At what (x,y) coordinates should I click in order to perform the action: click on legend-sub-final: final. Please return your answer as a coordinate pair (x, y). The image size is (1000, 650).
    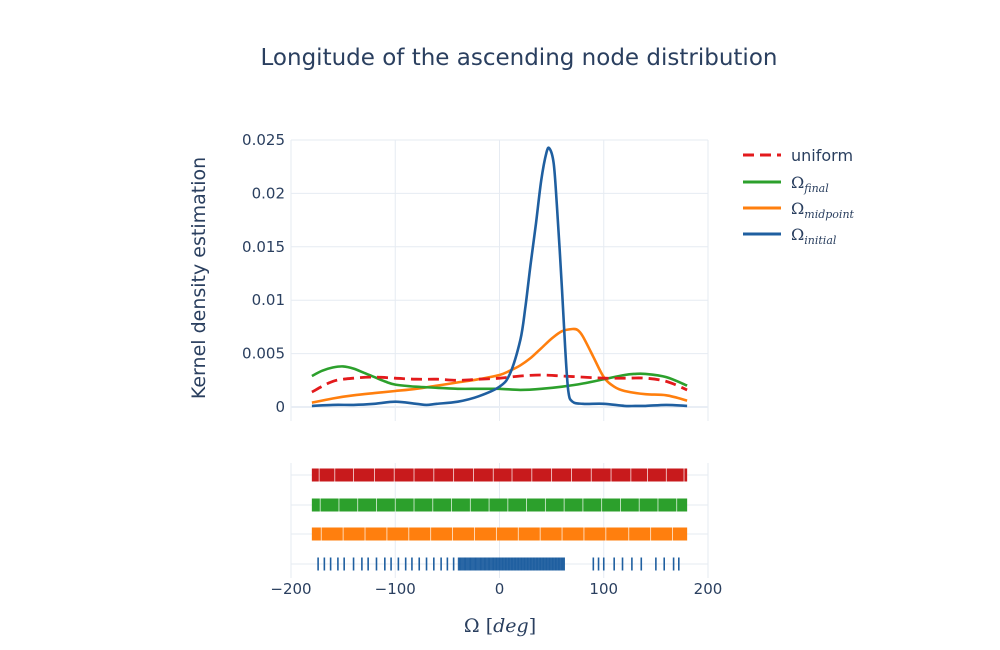
    Looking at the image, I should click on (816, 188).